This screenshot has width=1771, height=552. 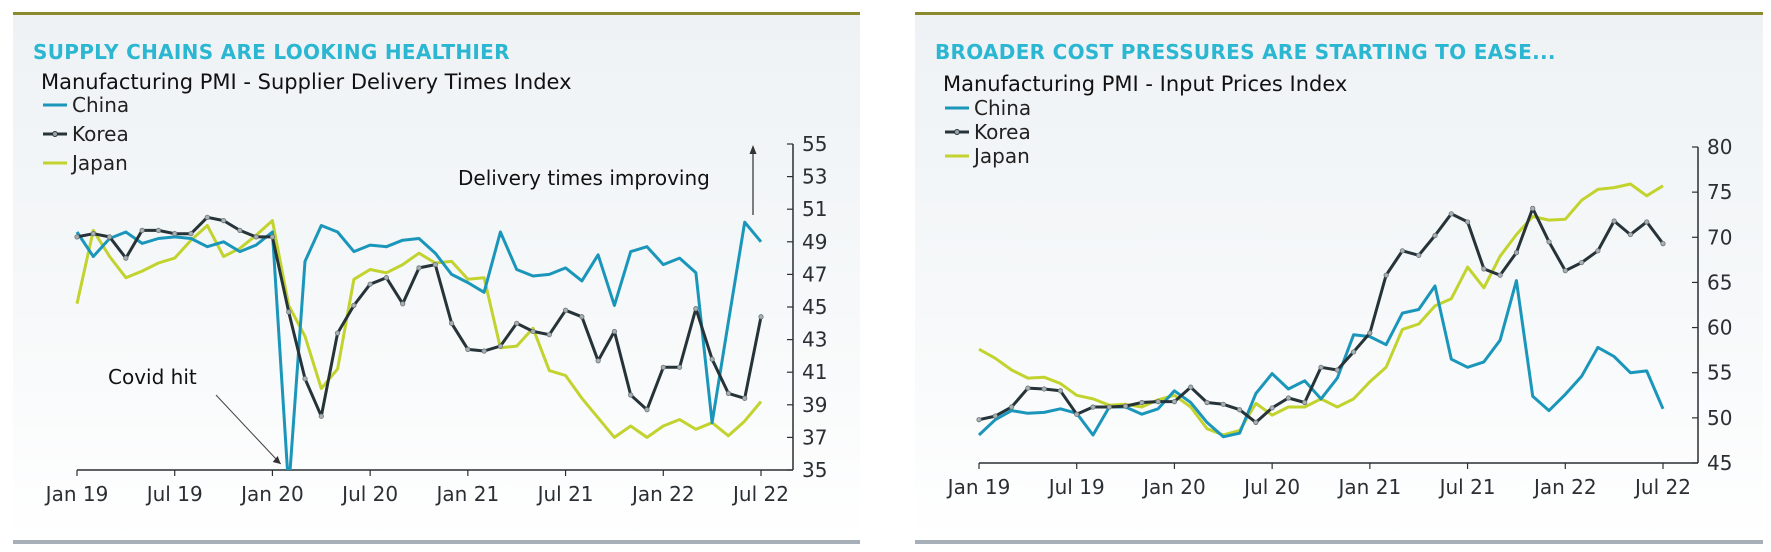 What do you see at coordinates (760, 494) in the screenshot?
I see `x-tick-label: Jul 22` at bounding box center [760, 494].